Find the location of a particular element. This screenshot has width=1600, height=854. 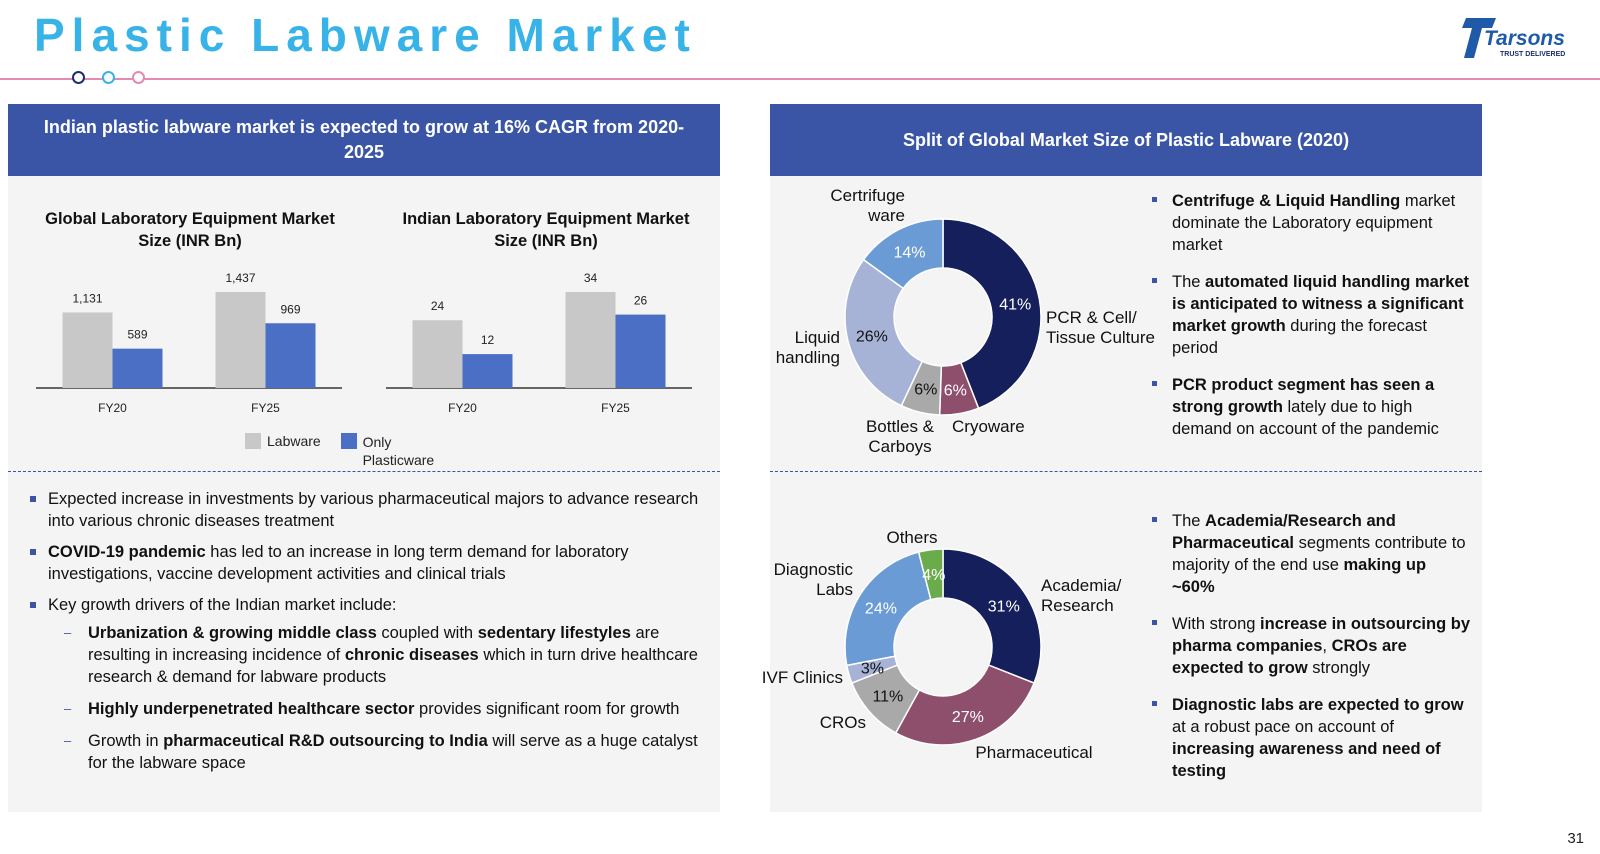

global-bar-fy20-labware is located at coordinates (87, 350).